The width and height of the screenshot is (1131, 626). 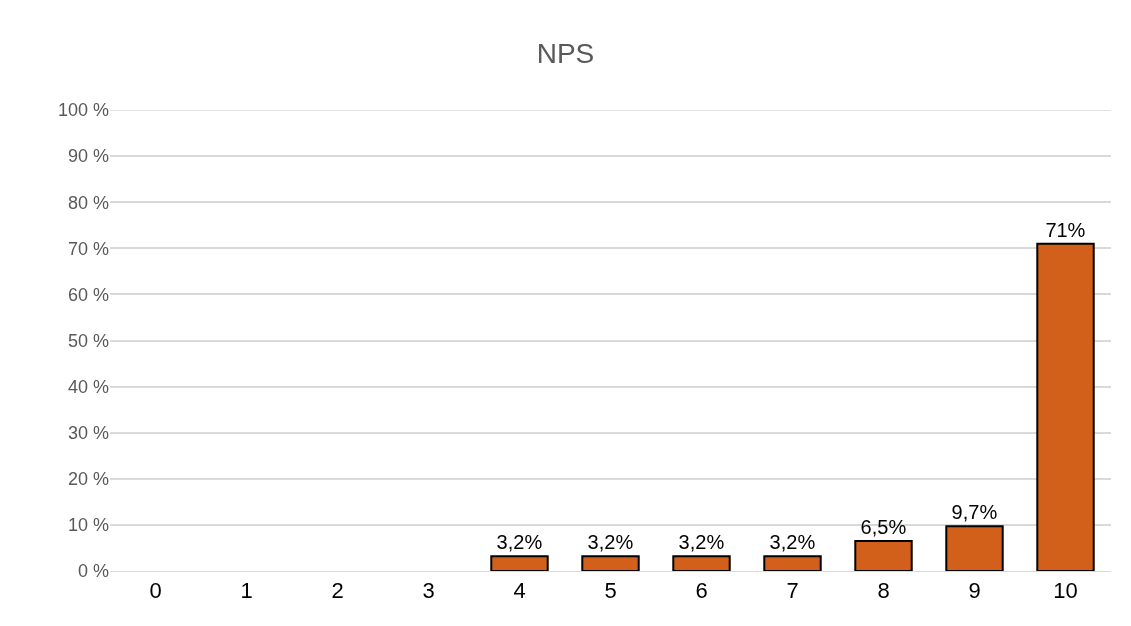 What do you see at coordinates (883, 527) in the screenshot?
I see `data-label: 6,5%` at bounding box center [883, 527].